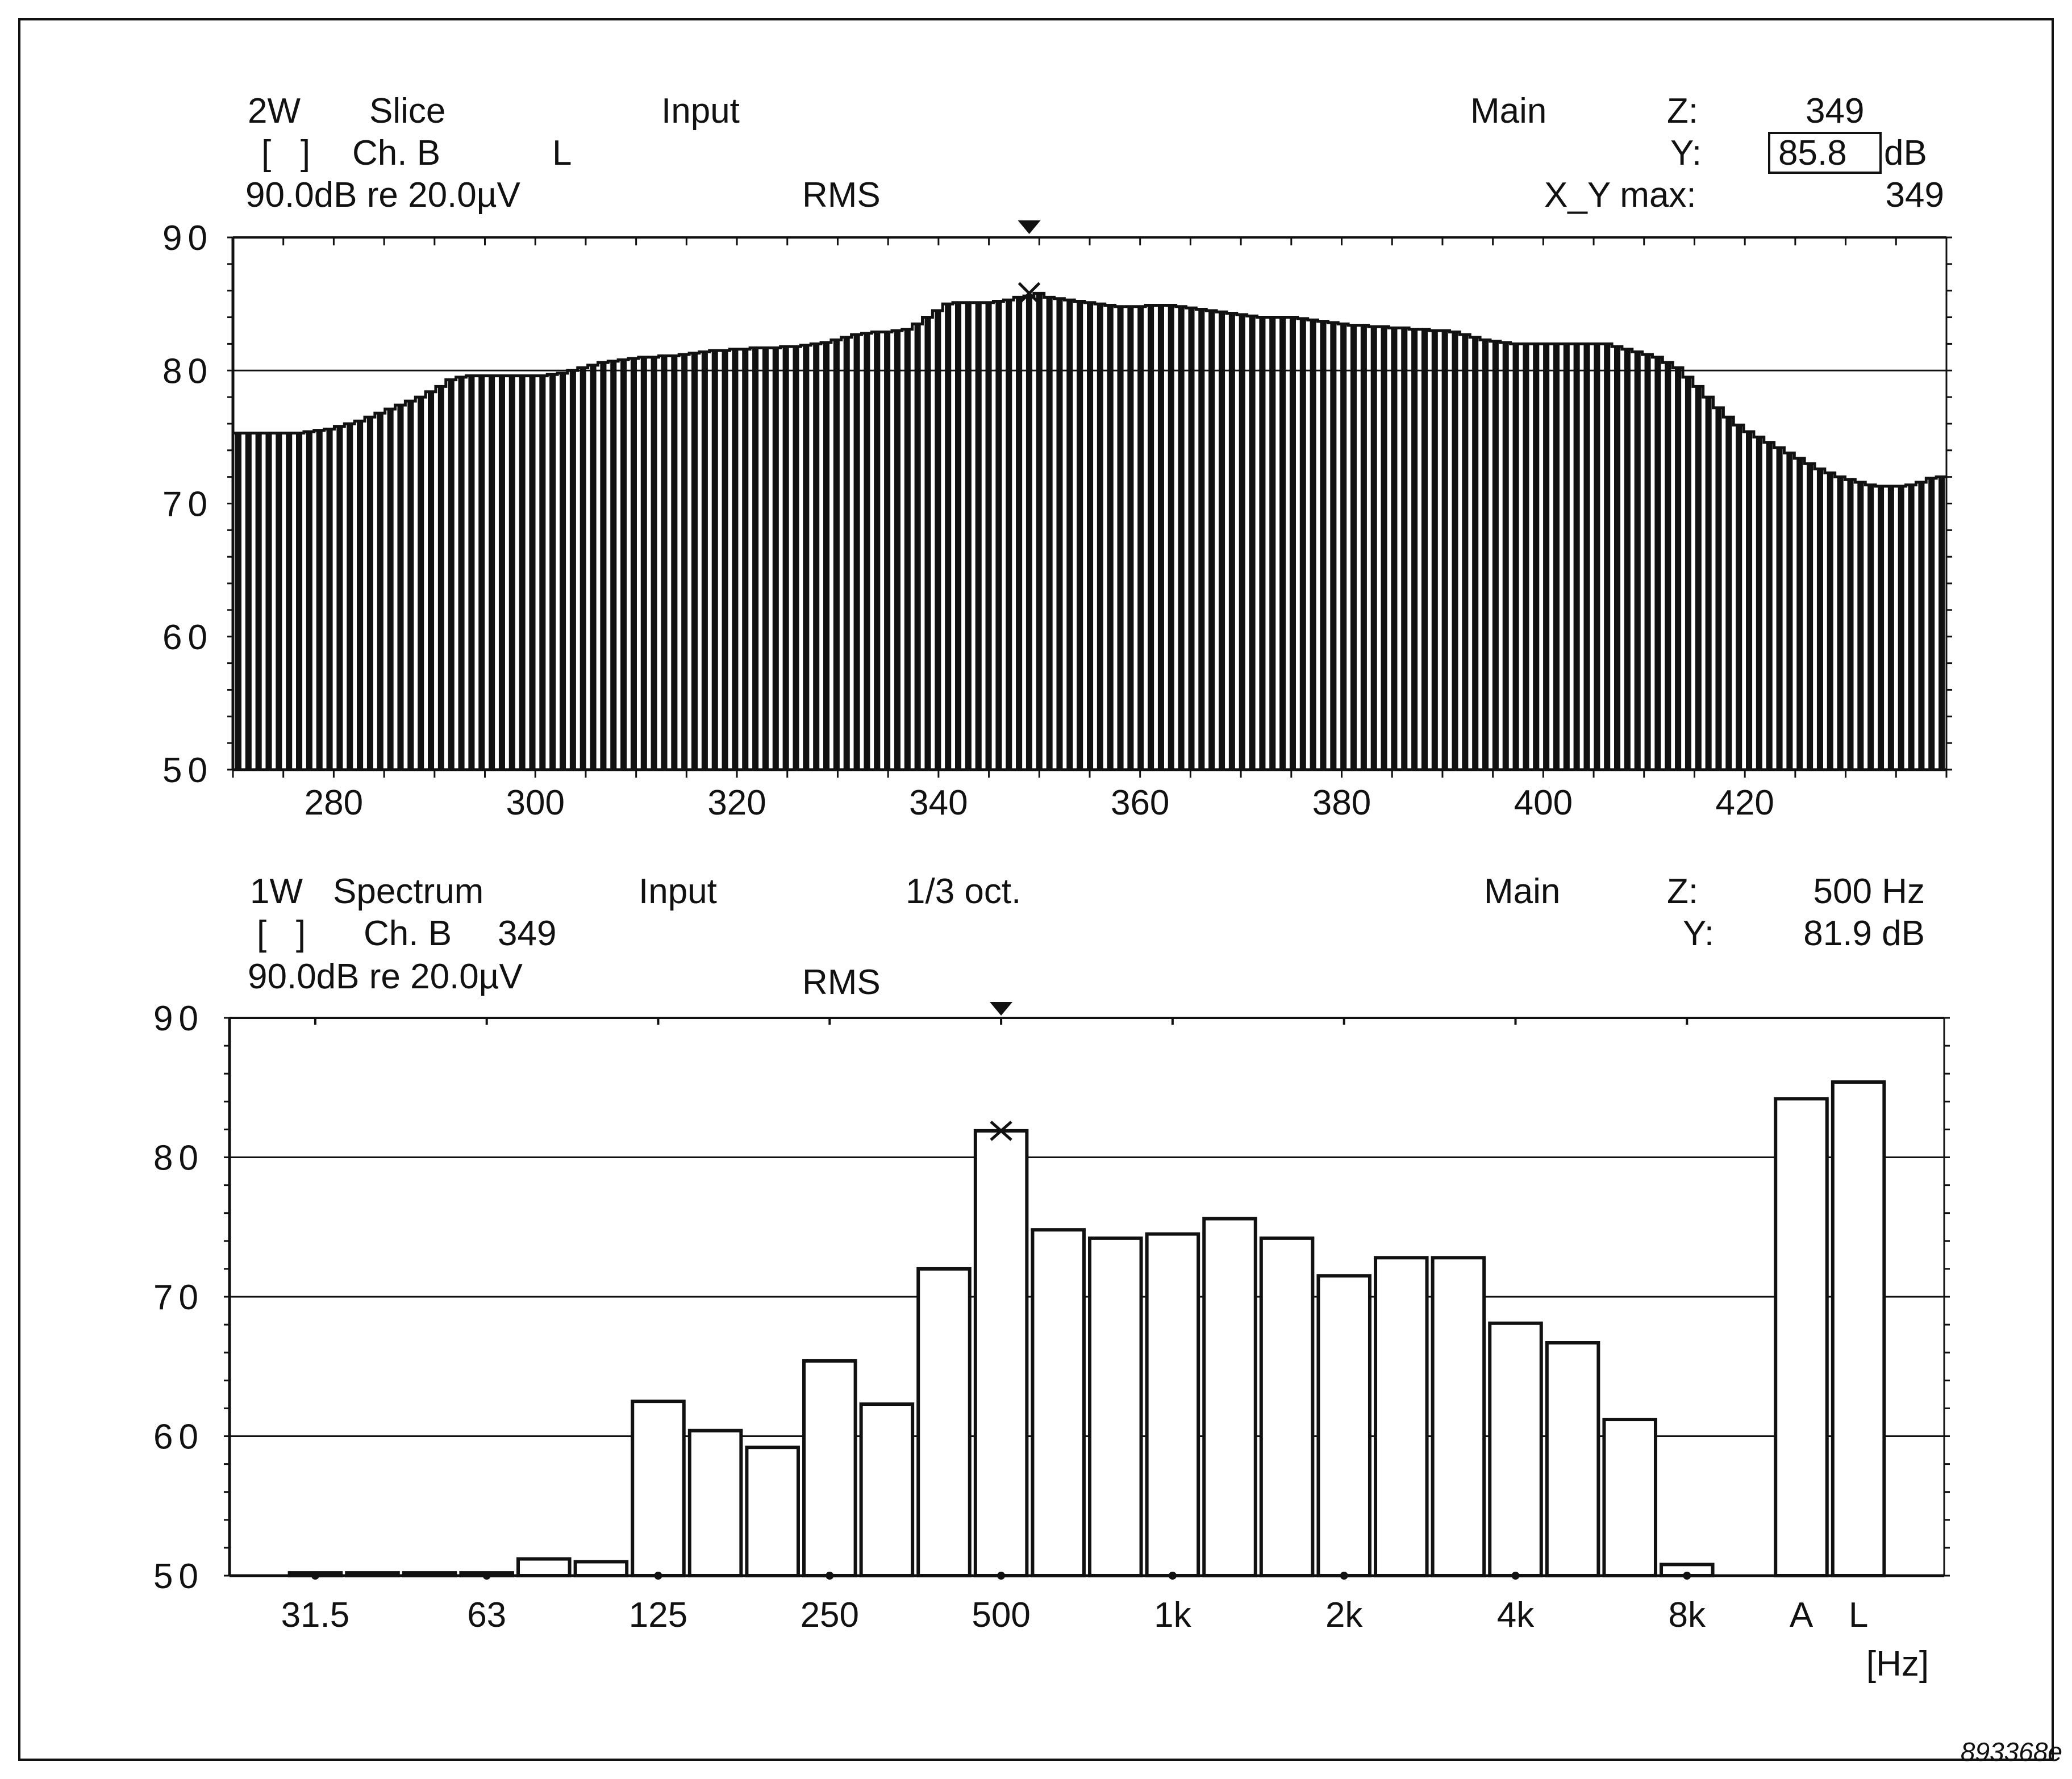  What do you see at coordinates (830, 1615) in the screenshot?
I see `x-tick-label: 250` at bounding box center [830, 1615].